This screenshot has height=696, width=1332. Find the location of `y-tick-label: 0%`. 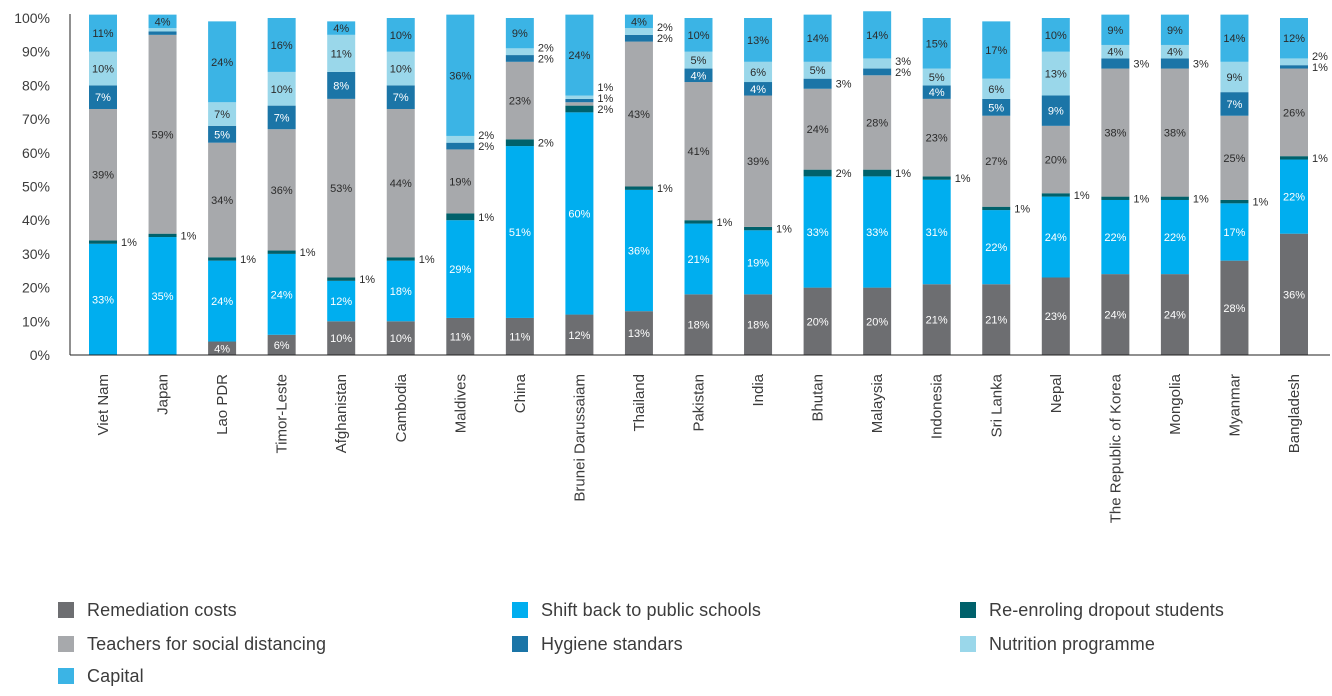

y-tick-label: 0% is located at coordinates (40, 355).